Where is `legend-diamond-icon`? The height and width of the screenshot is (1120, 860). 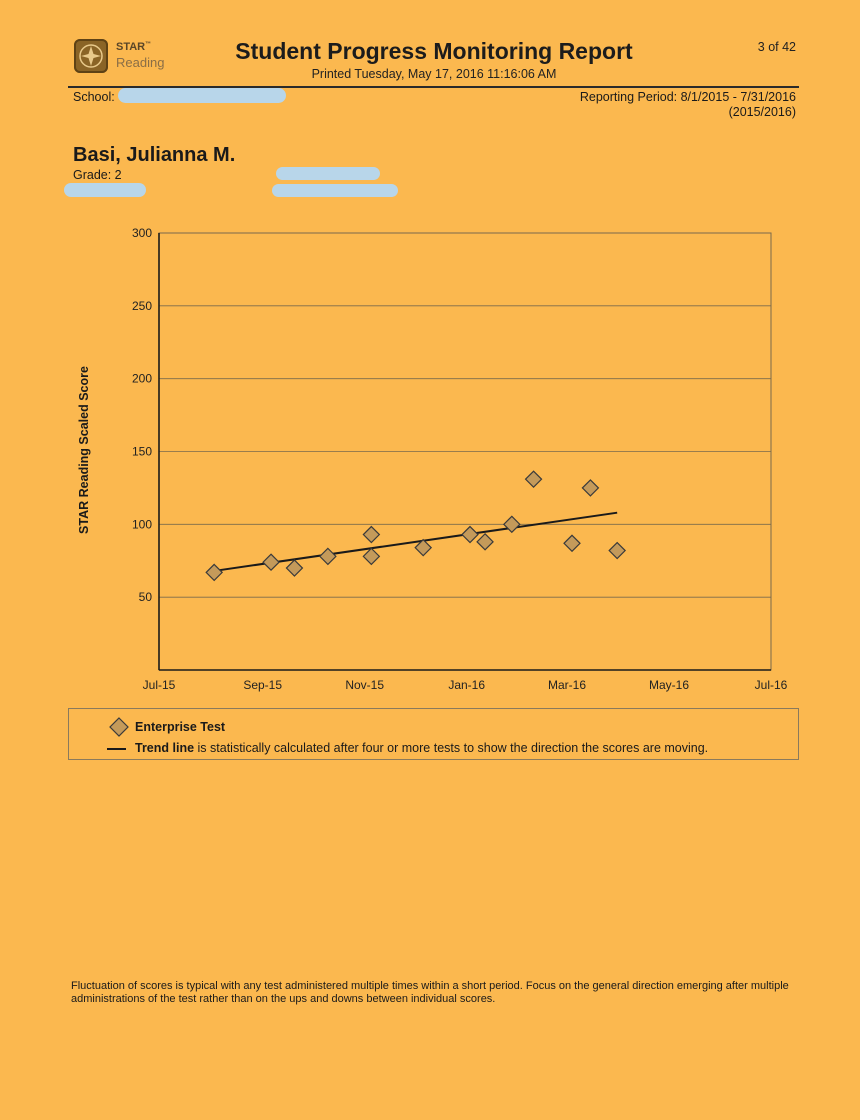 legend-diamond-icon is located at coordinates (119, 729).